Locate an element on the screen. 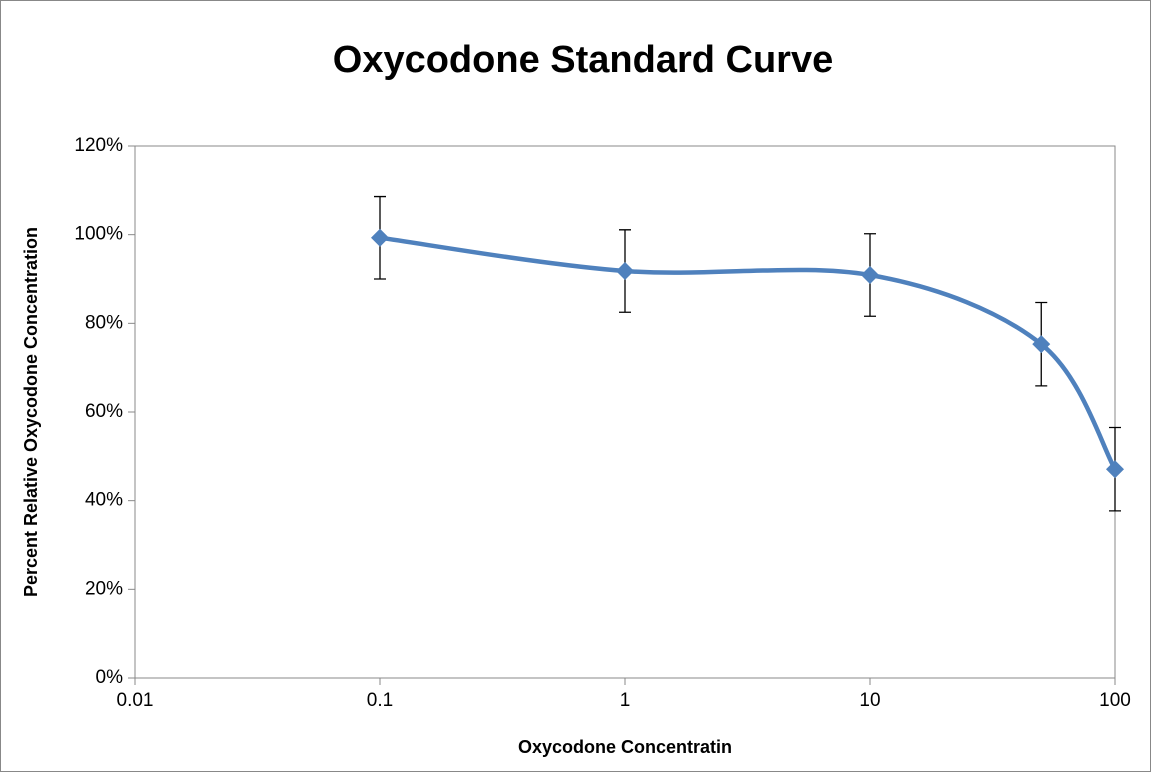 This screenshot has width=1151, height=772. x-tick-label: 1 is located at coordinates (625, 700).